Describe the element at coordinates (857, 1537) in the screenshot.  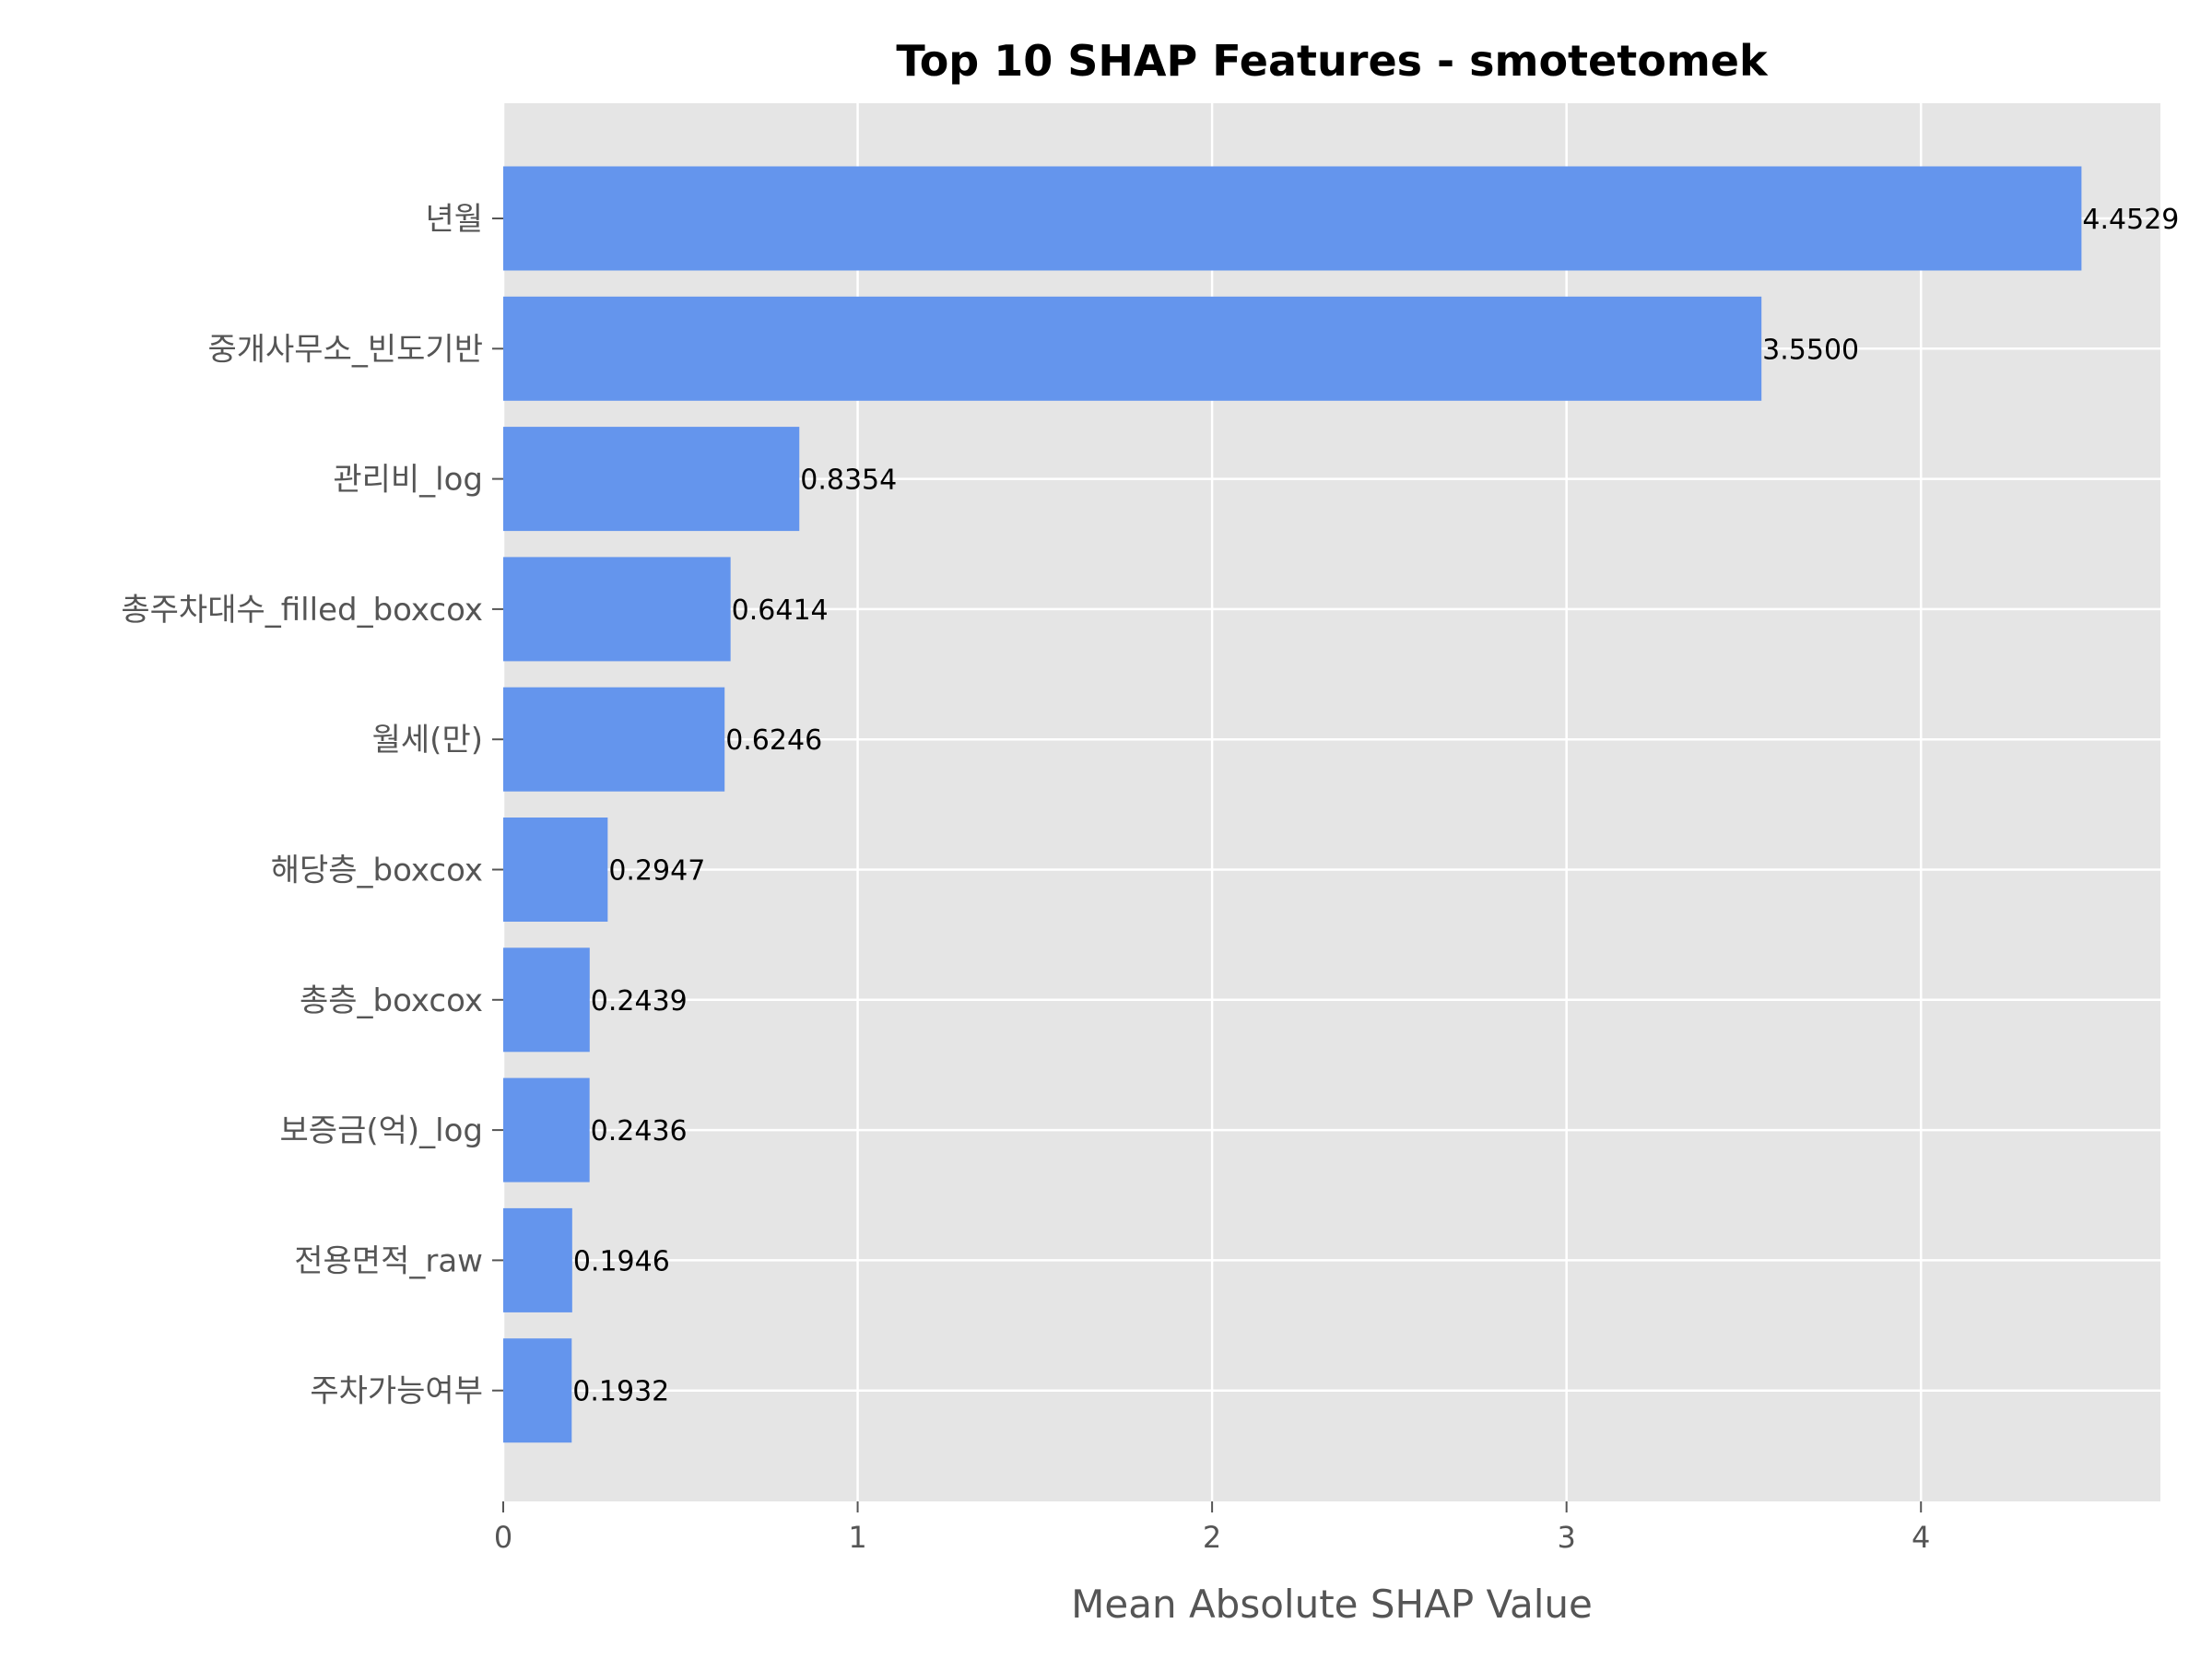
I see `x-tick-label-1: 1` at that location.